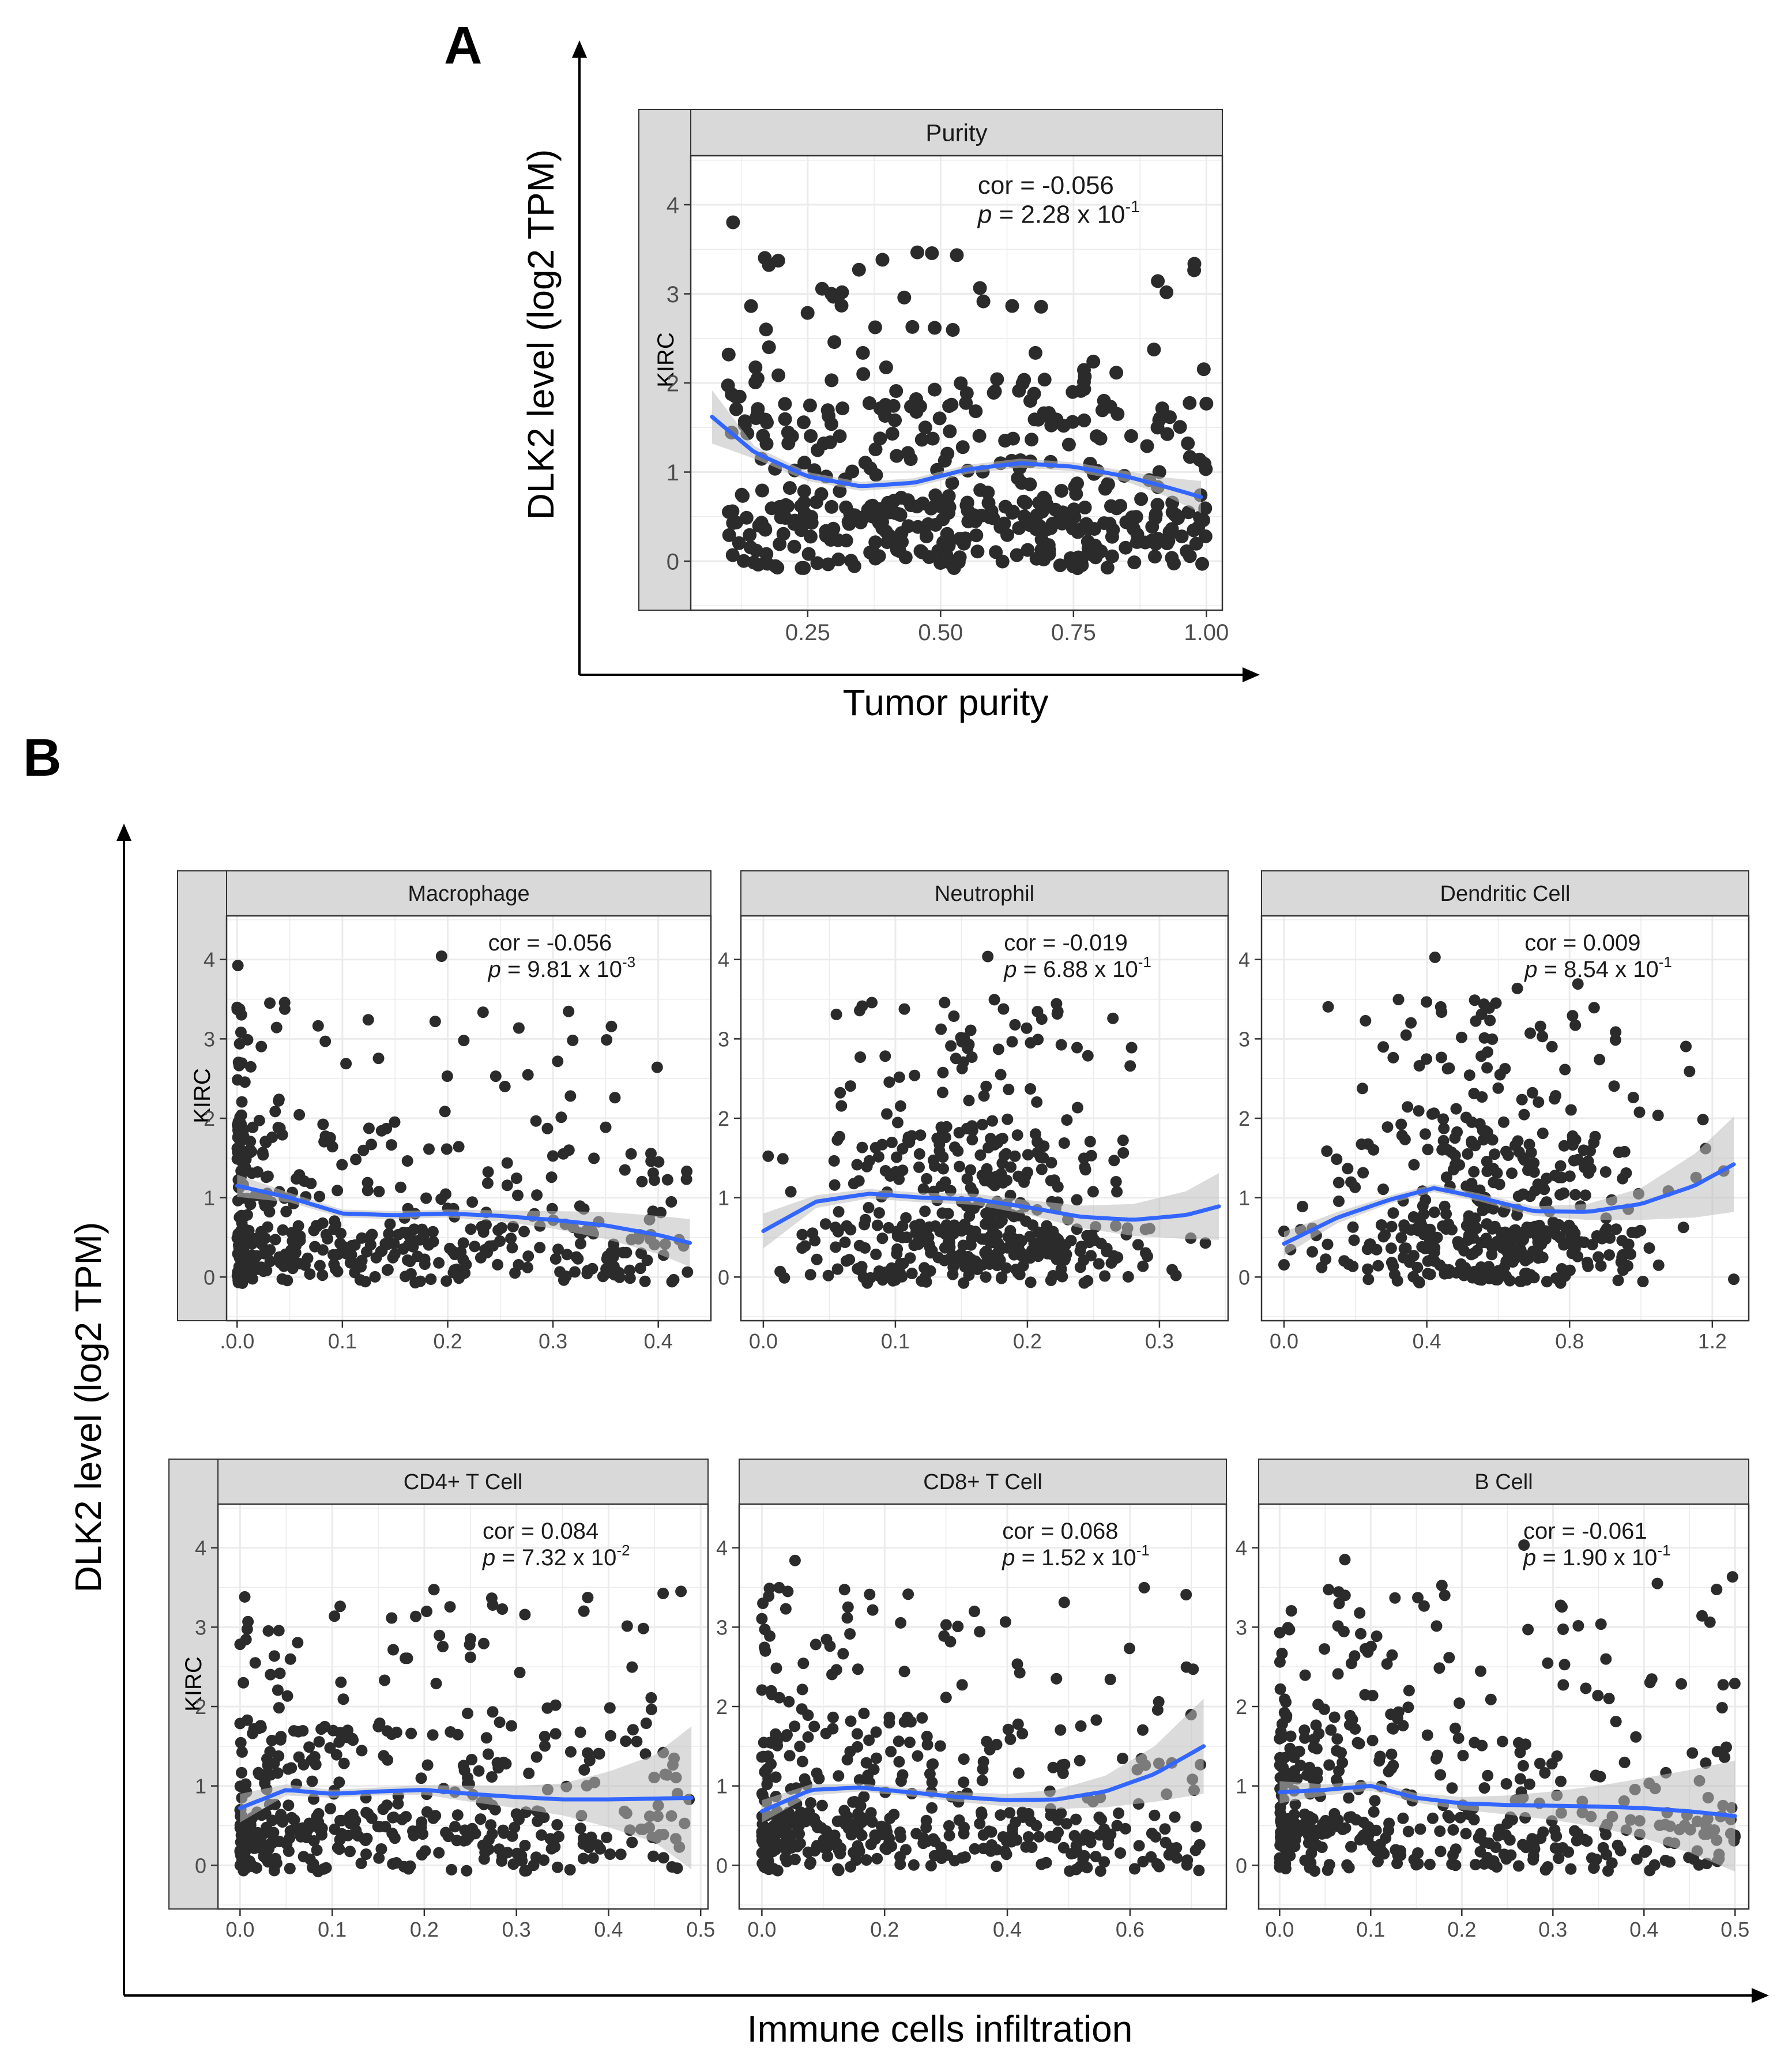 This screenshot has height=2052, width=1792. I want to click on y-tick-label: 3, so click(1244, 1039).